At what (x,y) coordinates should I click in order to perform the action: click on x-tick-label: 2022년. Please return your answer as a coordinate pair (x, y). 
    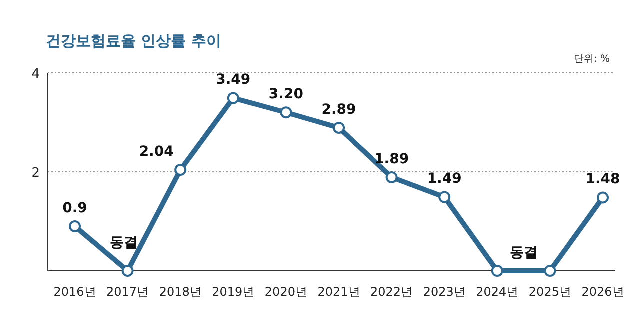
    Looking at the image, I should click on (392, 292).